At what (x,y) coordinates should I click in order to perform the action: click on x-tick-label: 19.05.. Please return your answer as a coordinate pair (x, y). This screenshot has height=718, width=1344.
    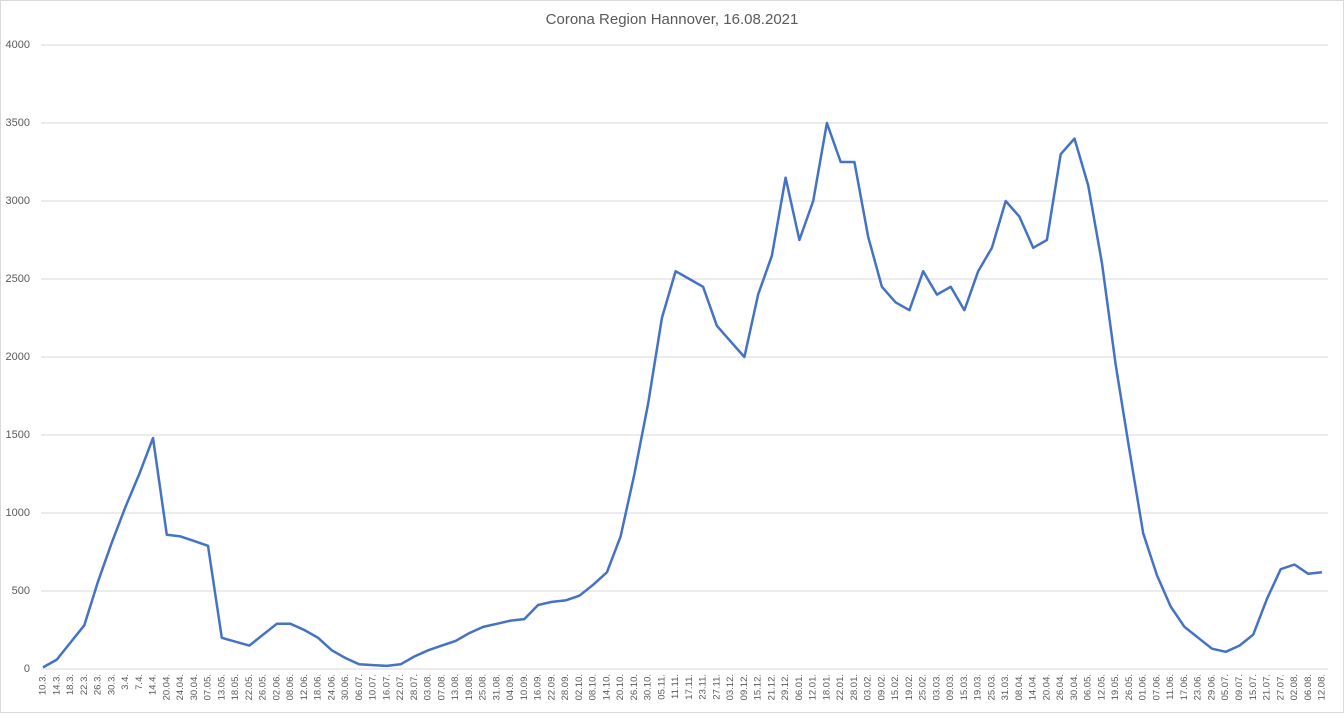
    Looking at the image, I should click on (1115, 687).